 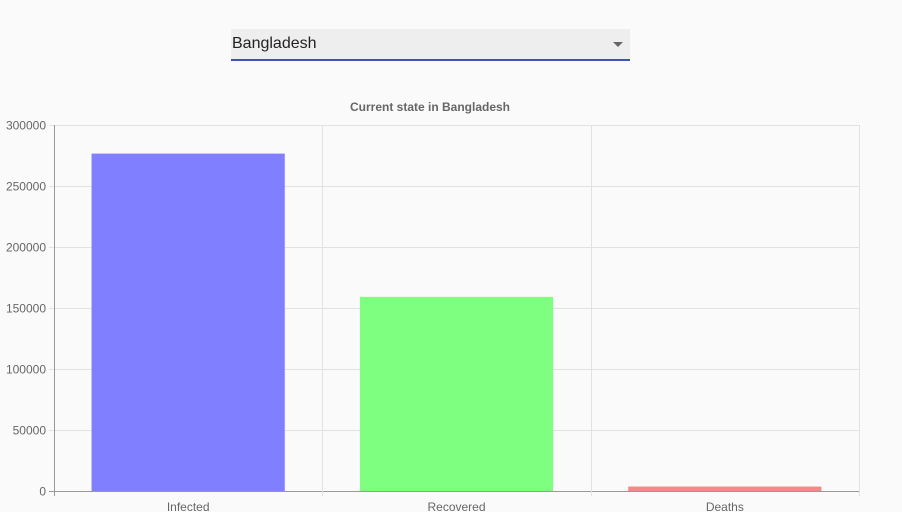 What do you see at coordinates (26, 187) in the screenshot?
I see `y-tick-label: 250000` at bounding box center [26, 187].